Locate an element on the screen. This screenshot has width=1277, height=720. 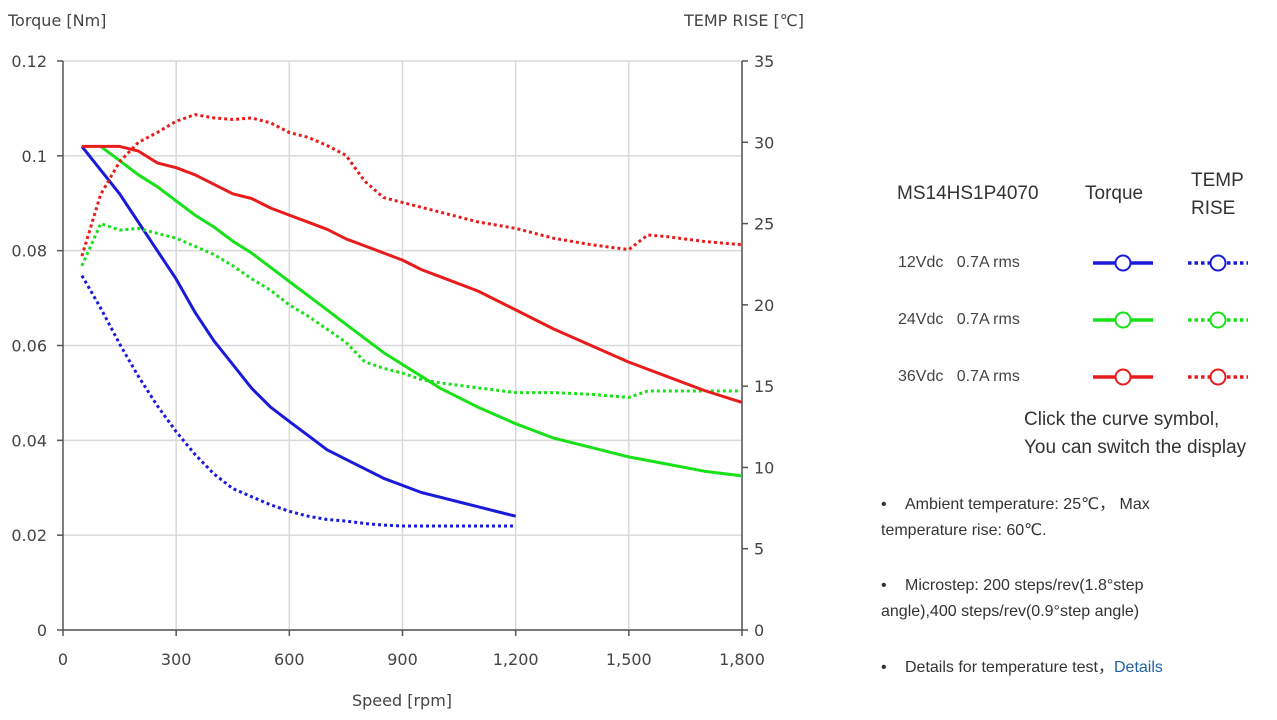
x-axis-title: Speed [rpm] is located at coordinates (402, 700).